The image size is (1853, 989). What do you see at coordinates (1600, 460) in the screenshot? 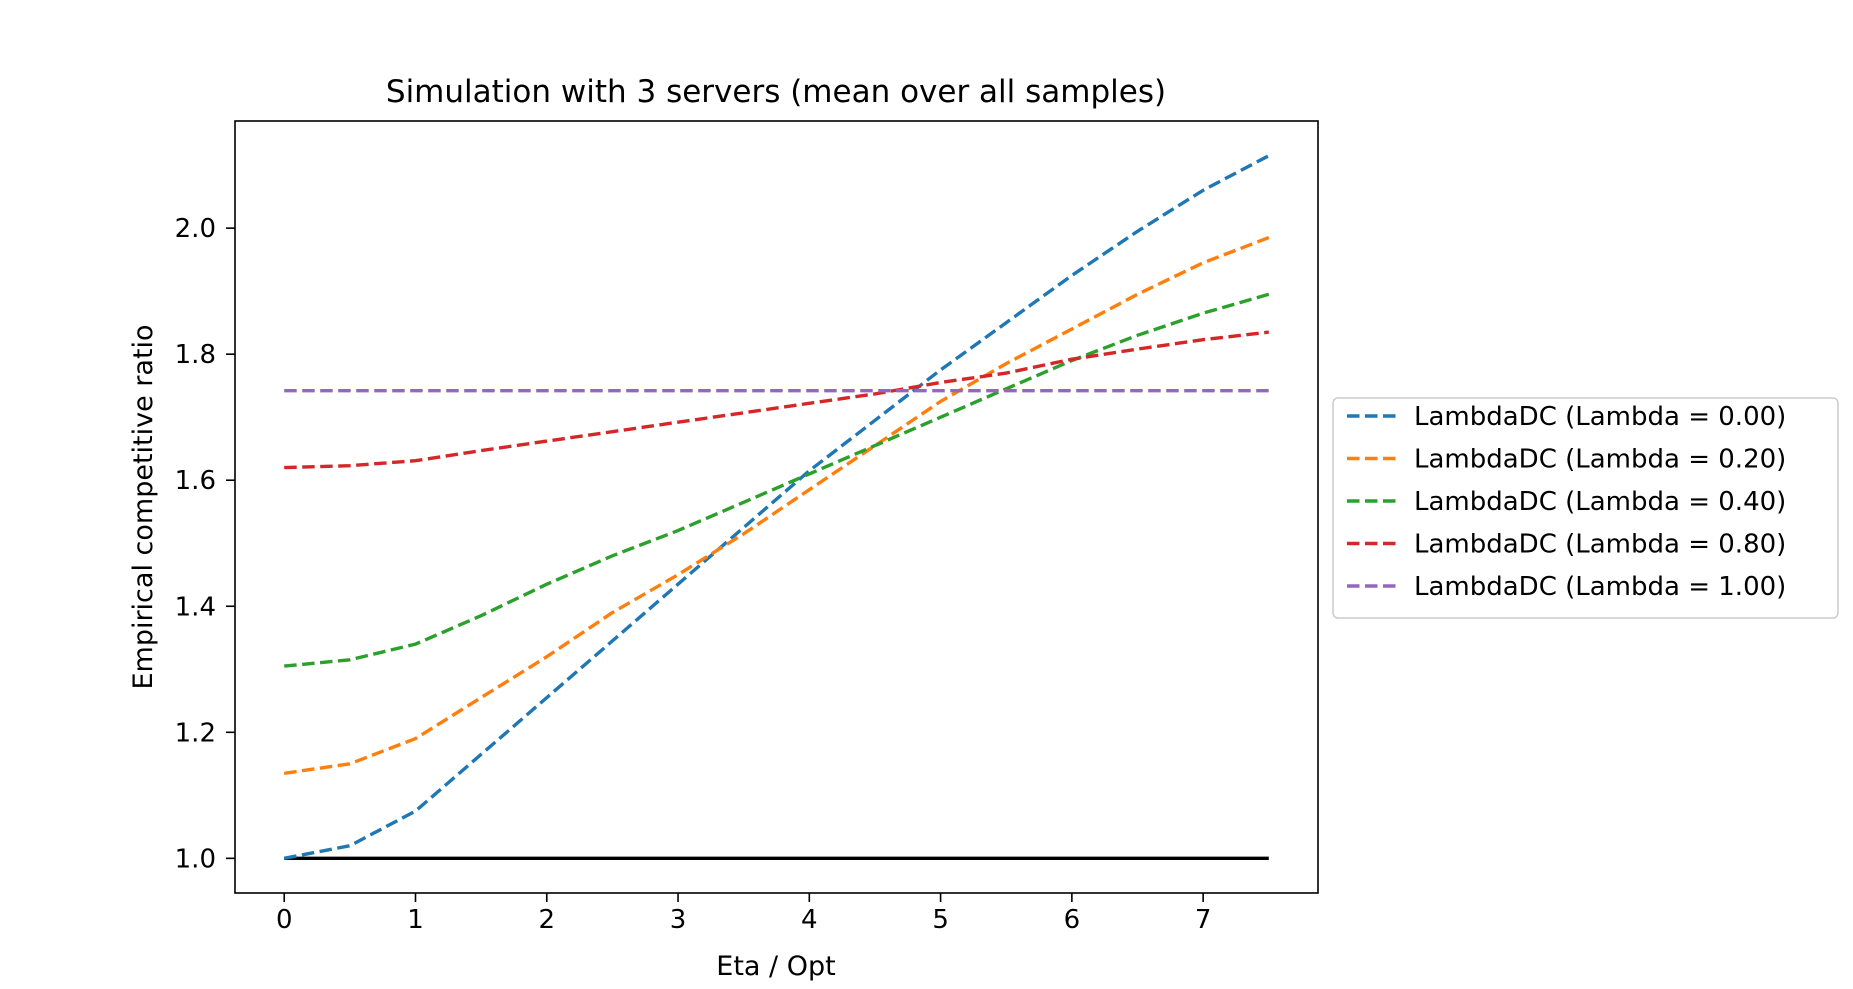
I see `legend-label: LambdaDC (Lambda = 0.20)` at bounding box center [1600, 460].